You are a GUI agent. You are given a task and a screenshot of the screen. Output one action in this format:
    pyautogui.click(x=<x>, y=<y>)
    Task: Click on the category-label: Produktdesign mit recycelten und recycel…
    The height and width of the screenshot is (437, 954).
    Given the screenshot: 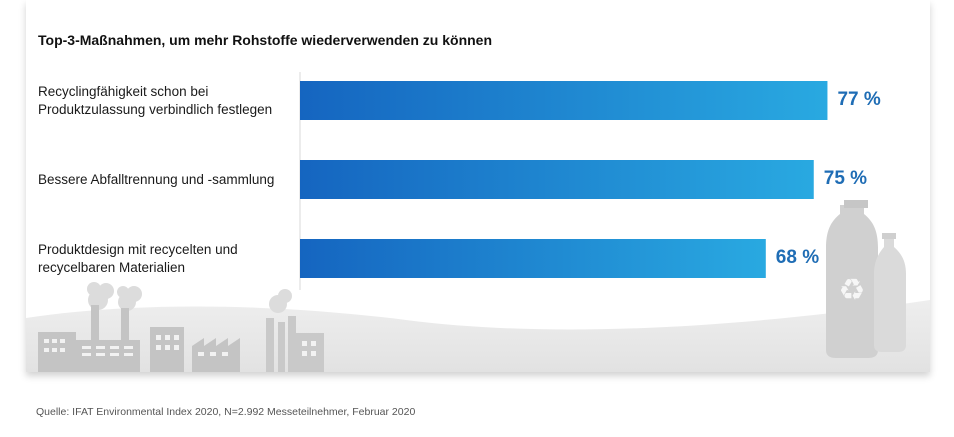 What is the action you would take?
    pyautogui.click(x=138, y=258)
    